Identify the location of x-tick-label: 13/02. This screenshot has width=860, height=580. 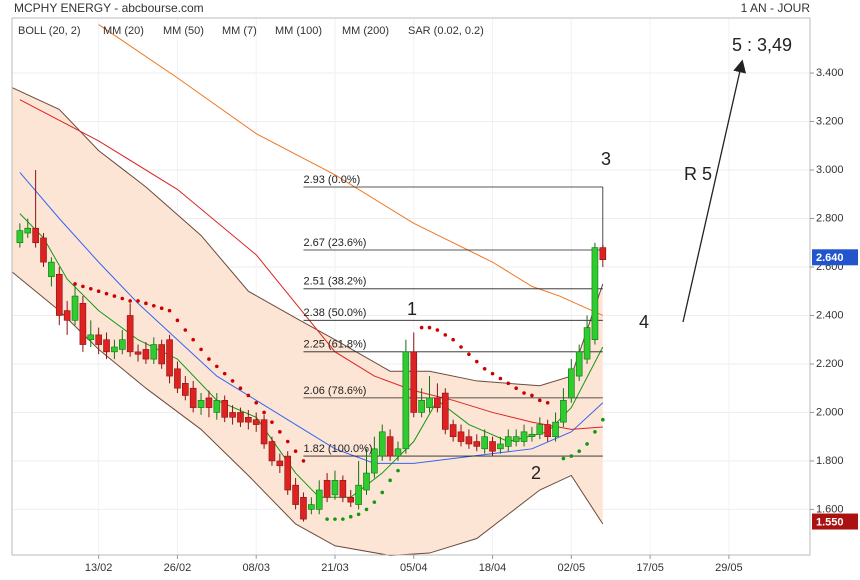
(99, 568).